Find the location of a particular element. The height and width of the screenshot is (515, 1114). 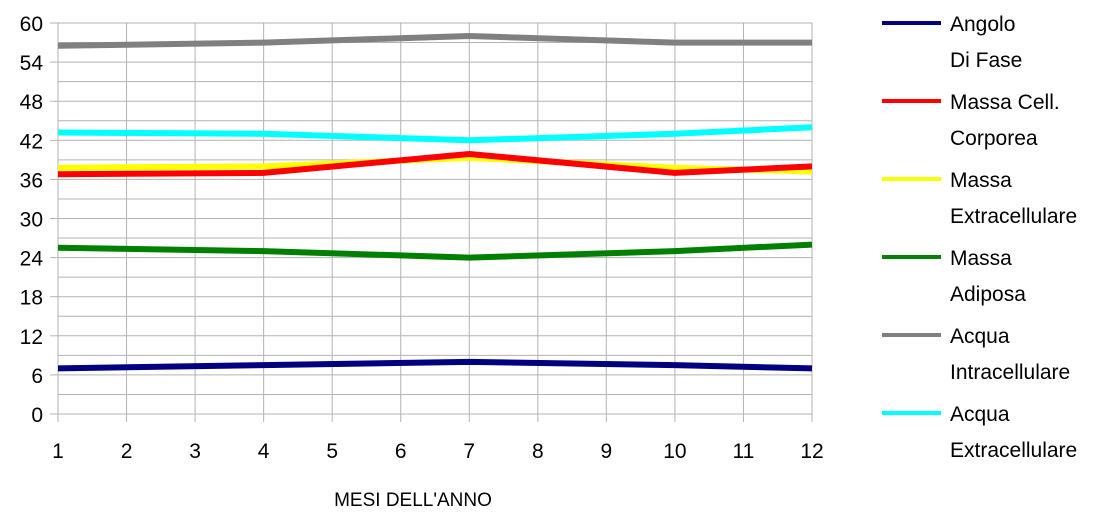

legend-label: Corporea is located at coordinates (994, 138).